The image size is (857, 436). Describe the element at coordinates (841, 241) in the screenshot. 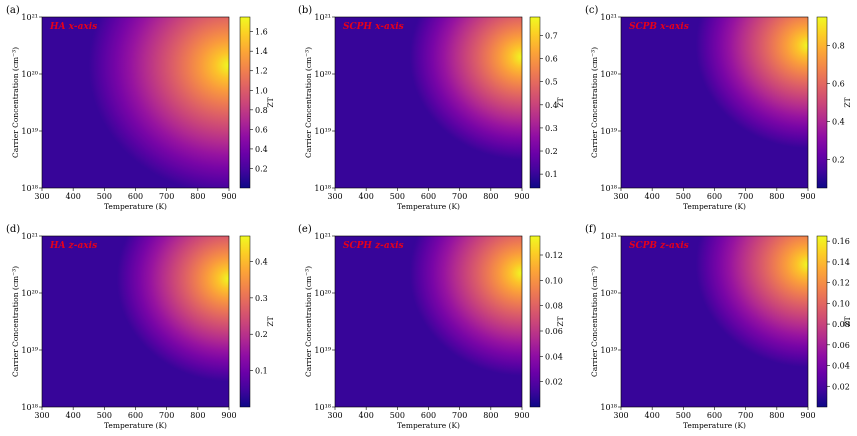

I see `colorbar-tick-label: 0.16` at that location.